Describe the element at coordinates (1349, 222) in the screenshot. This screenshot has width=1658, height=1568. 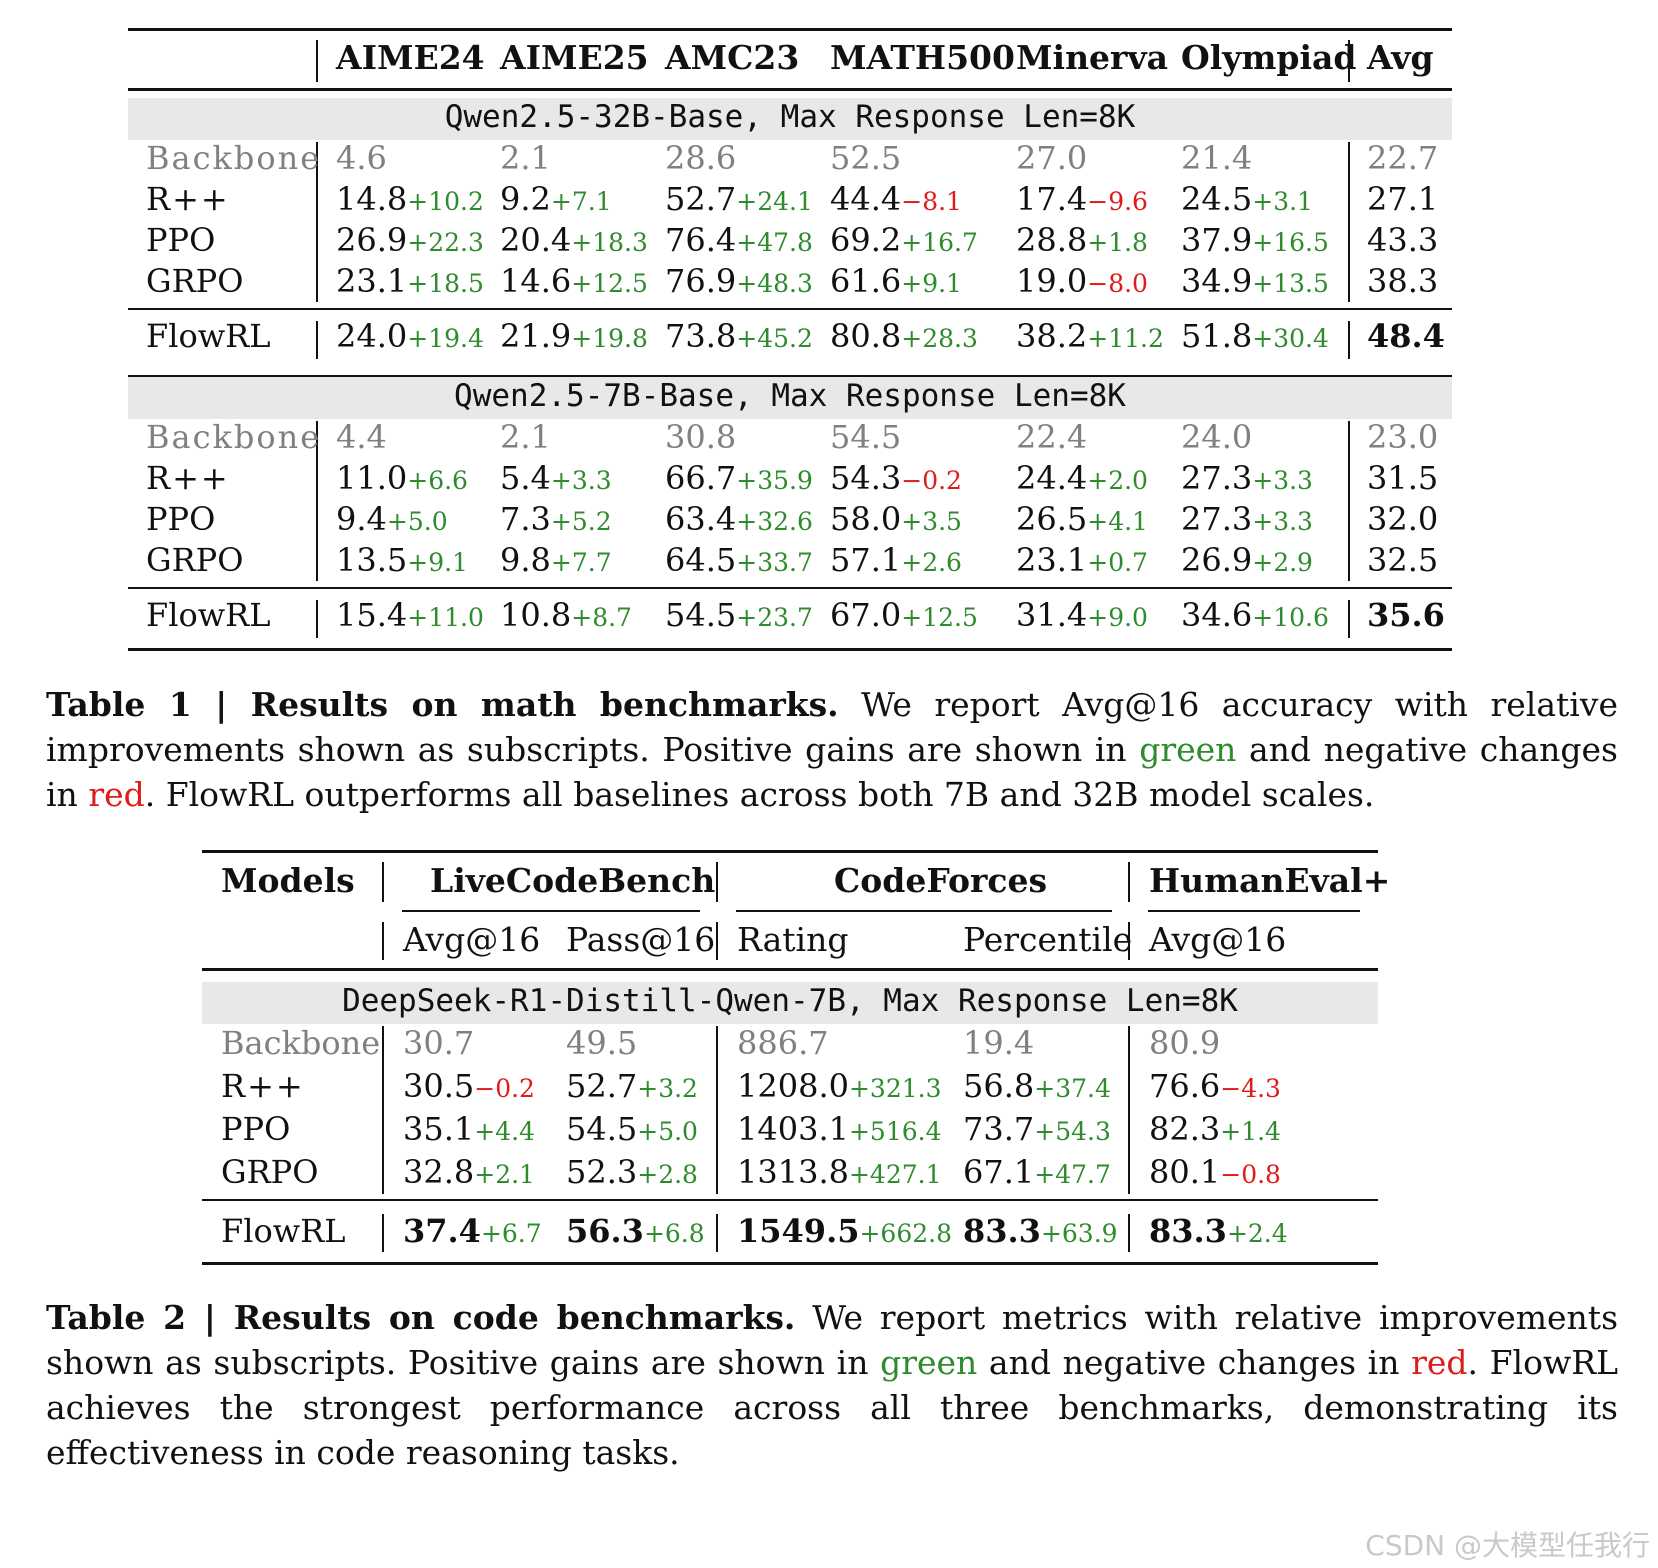
I see `table1-group0-divider-right` at that location.